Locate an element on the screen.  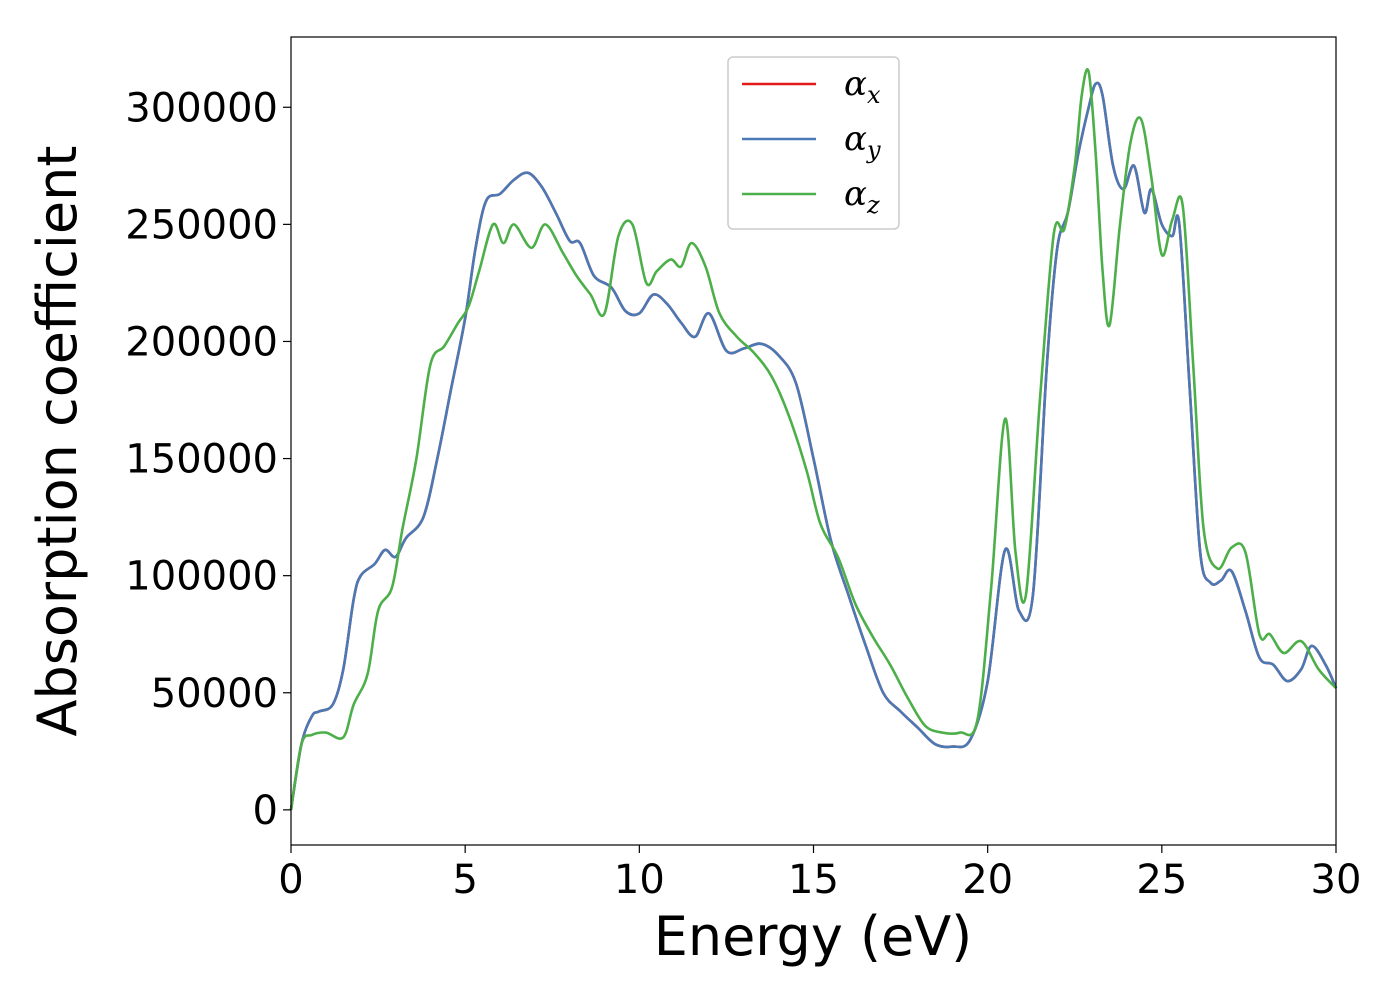
y-tick-label: 200000 is located at coordinates (201, 342).